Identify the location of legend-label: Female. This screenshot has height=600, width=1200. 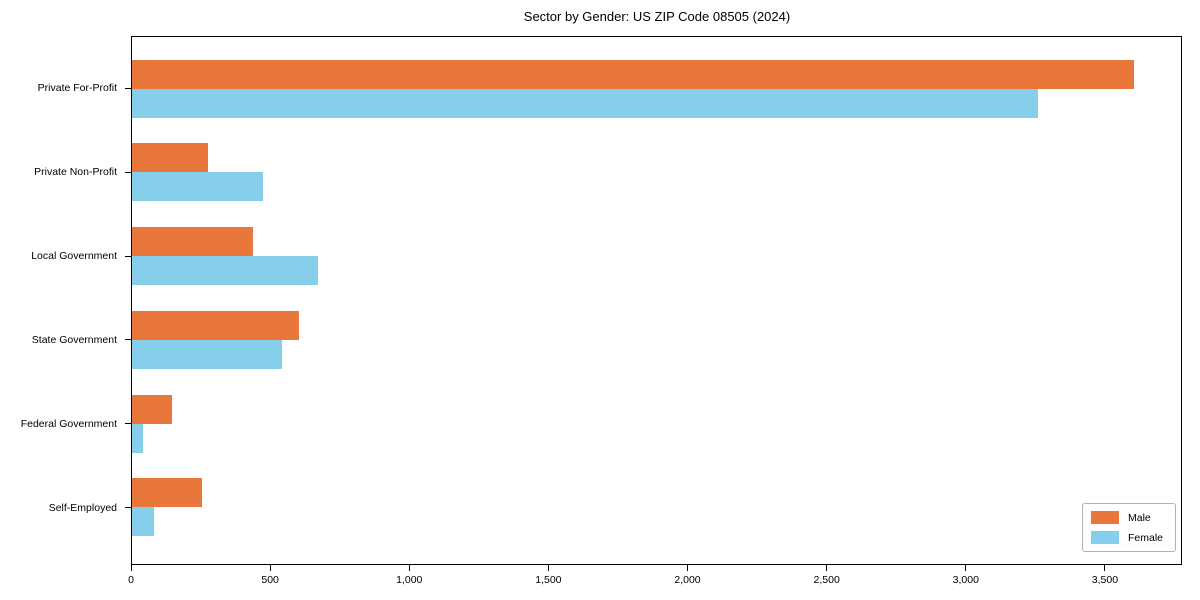
(1145, 537).